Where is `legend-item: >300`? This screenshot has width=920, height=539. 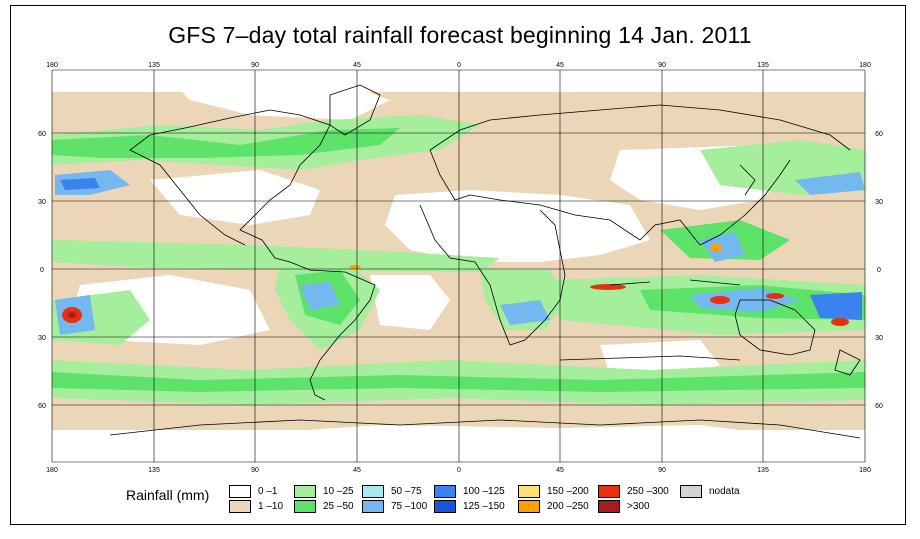 legend-item: >300 is located at coordinates (624, 506).